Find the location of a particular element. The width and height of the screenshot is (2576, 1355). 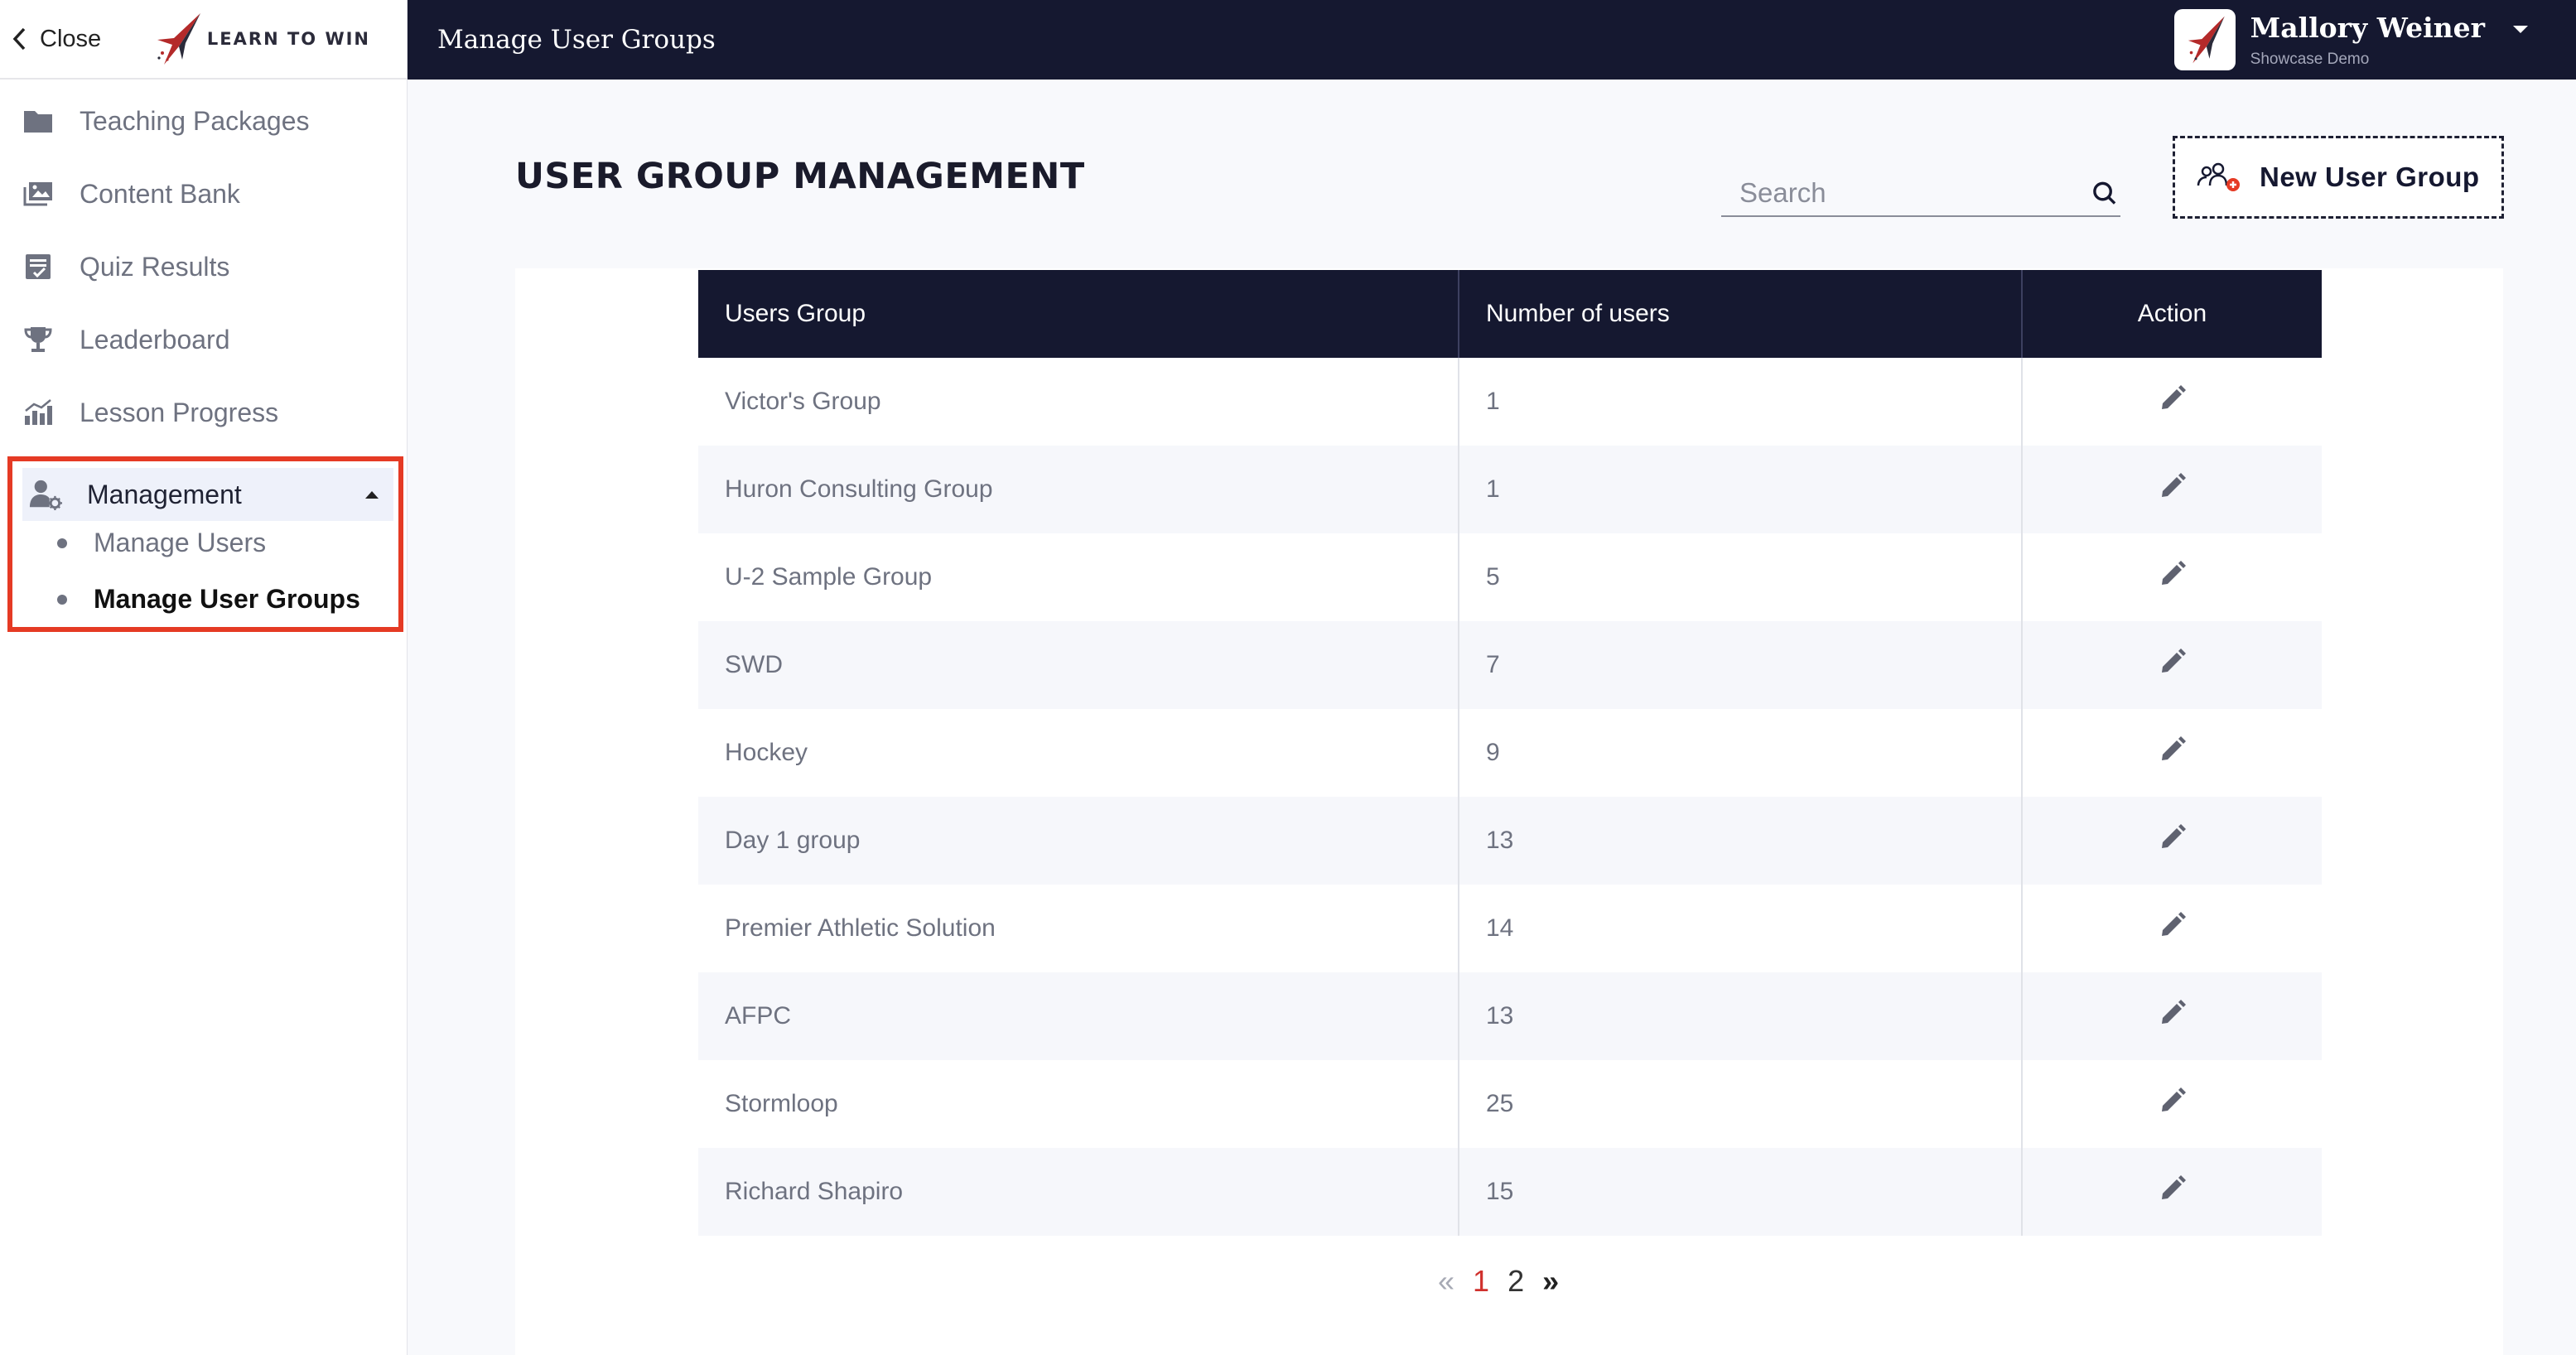

pagination-next: » is located at coordinates (1551, 1281).